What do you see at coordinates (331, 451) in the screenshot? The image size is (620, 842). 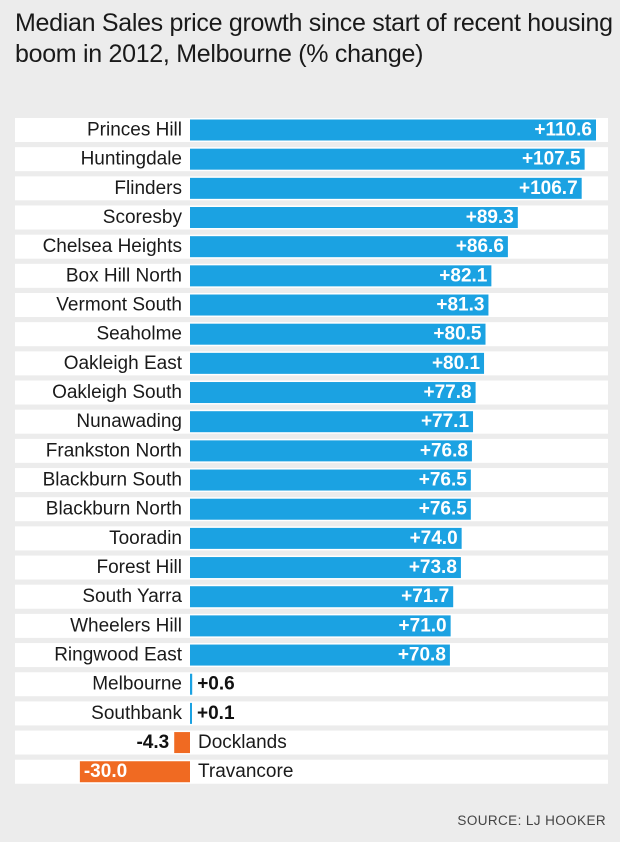 I see `bar-frankston-north` at bounding box center [331, 451].